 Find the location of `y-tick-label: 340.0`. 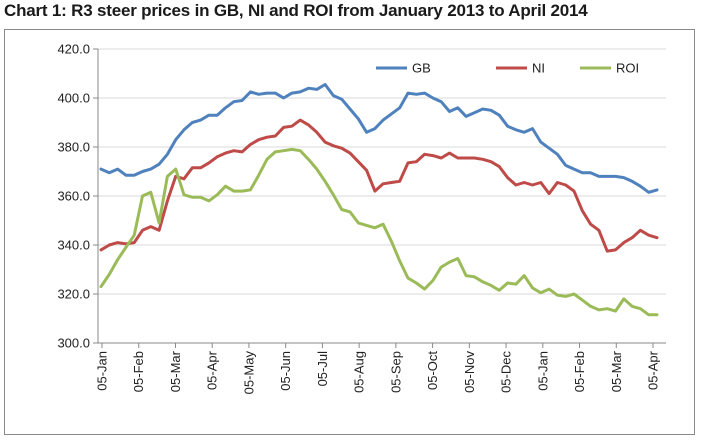

y-tick-label: 340.0 is located at coordinates (73, 245).